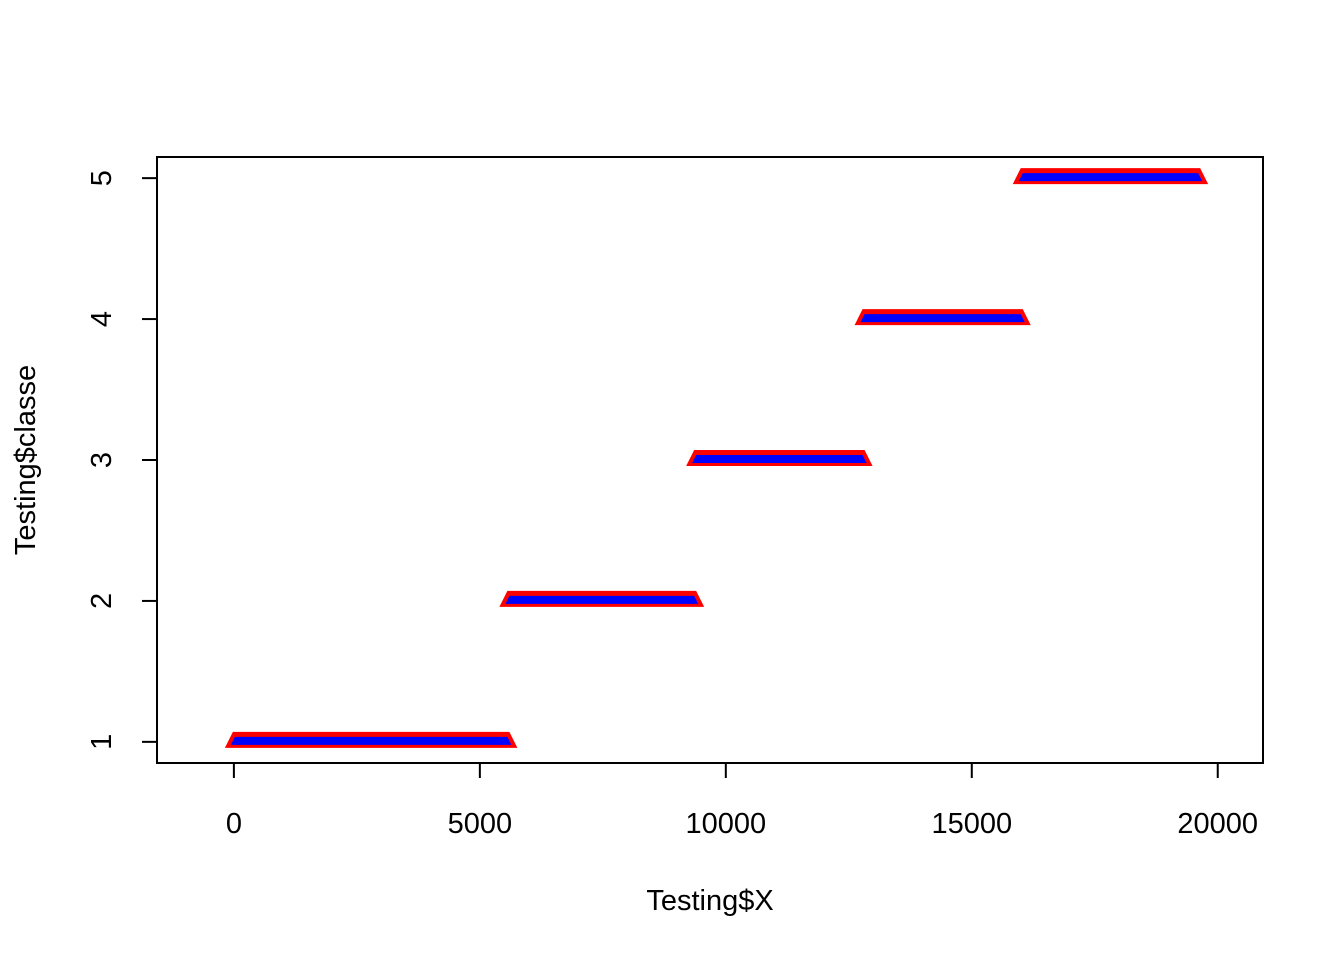 The width and height of the screenshot is (1344, 960). Describe the element at coordinates (709, 901) in the screenshot. I see `x-axis-title: Testing$X` at that location.